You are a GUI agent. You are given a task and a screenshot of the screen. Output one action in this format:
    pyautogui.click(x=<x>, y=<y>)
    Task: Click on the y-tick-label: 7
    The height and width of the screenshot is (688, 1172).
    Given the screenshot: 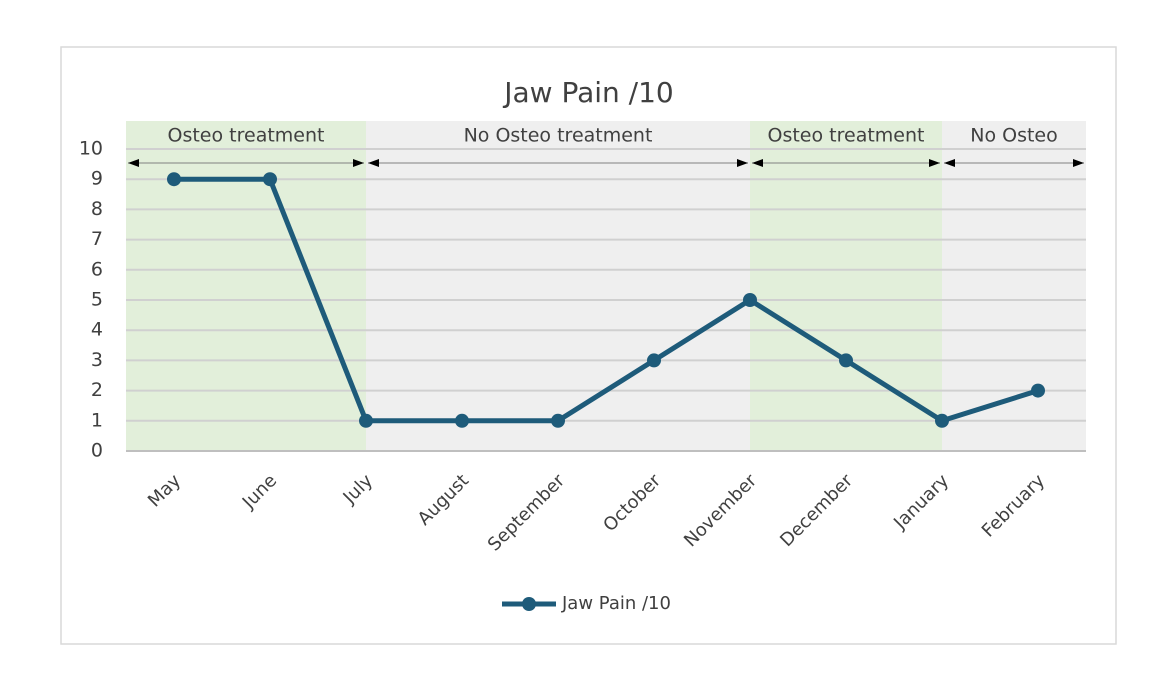 What is the action you would take?
    pyautogui.click(x=97, y=239)
    